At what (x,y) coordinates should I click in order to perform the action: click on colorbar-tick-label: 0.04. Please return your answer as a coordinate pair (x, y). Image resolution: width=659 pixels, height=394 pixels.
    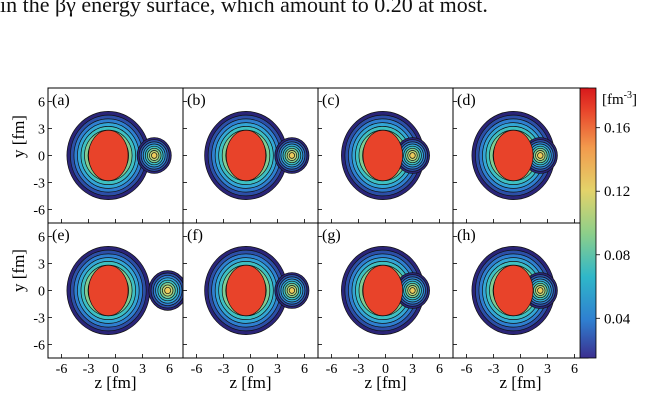
    Looking at the image, I should click on (617, 319).